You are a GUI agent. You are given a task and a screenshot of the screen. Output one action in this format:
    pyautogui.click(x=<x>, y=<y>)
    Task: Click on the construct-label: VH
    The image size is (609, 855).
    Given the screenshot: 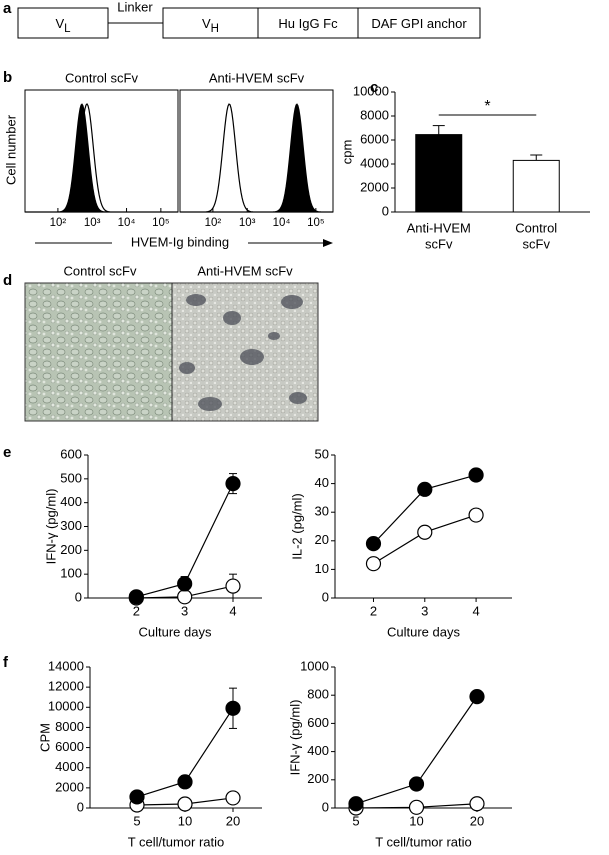 What is the action you would take?
    pyautogui.click(x=210, y=25)
    